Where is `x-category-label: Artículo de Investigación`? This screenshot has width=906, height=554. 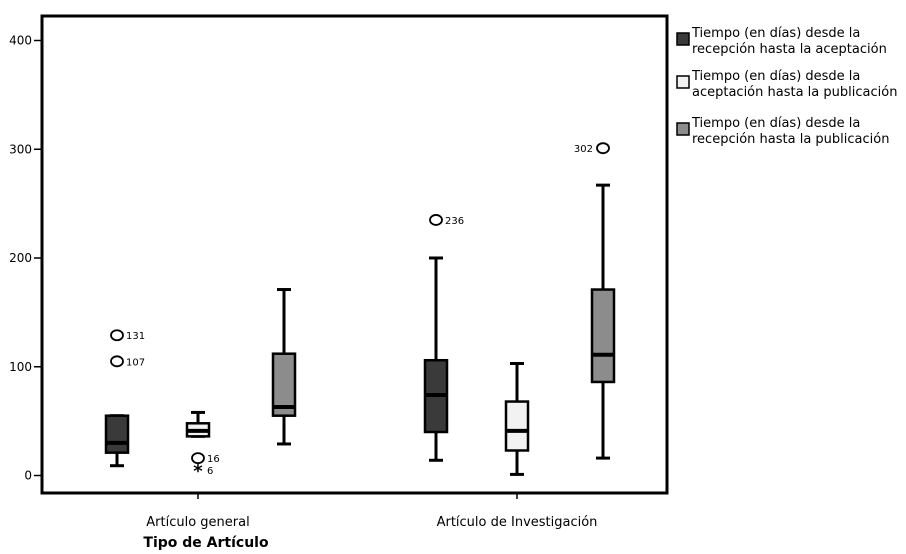 x-category-label: Artículo de Investigación is located at coordinates (517, 522).